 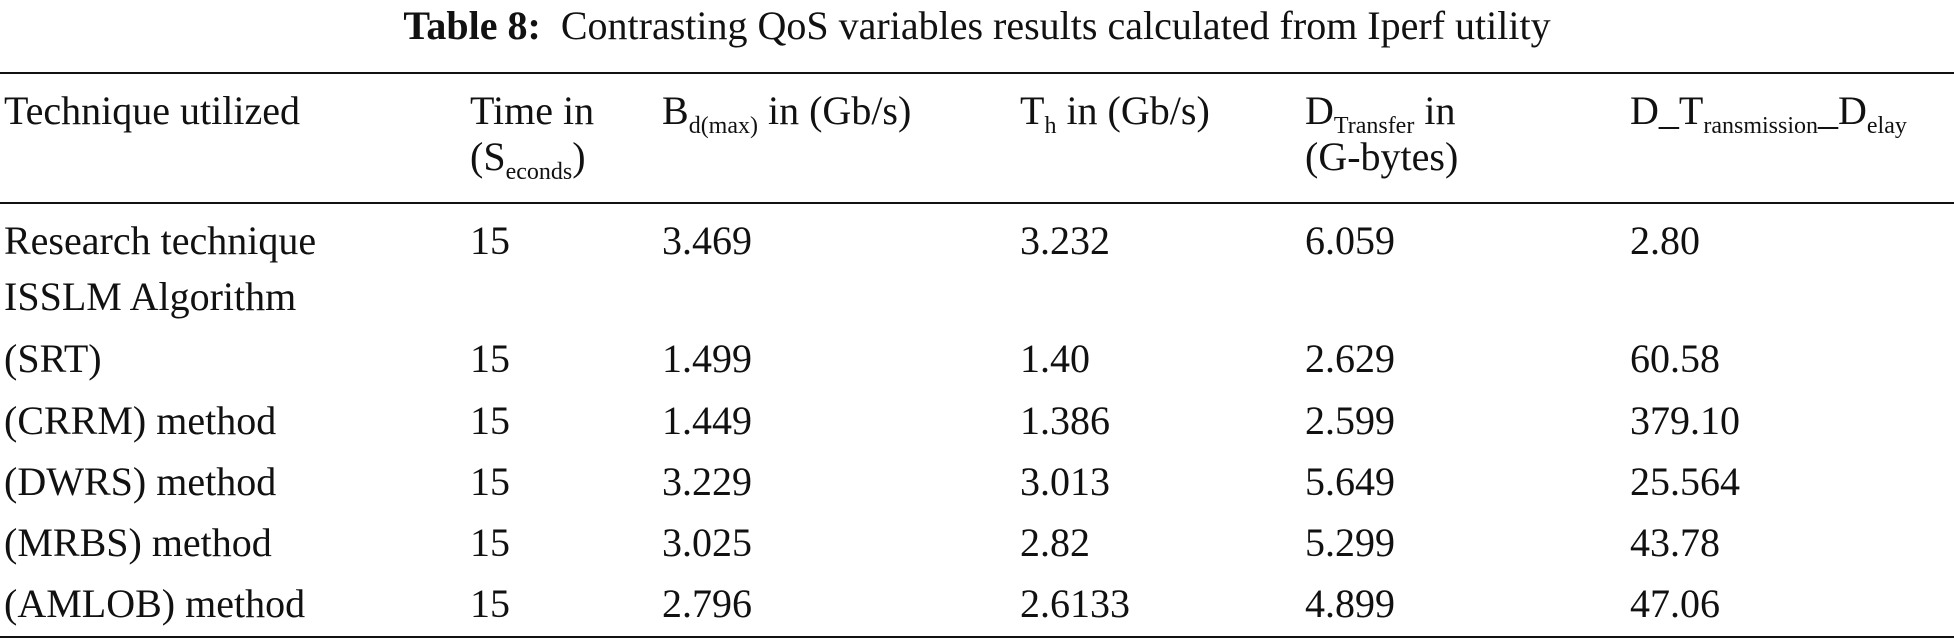 I want to click on header-data-transfer-unit: (G-bytes), so click(x=1382, y=156).